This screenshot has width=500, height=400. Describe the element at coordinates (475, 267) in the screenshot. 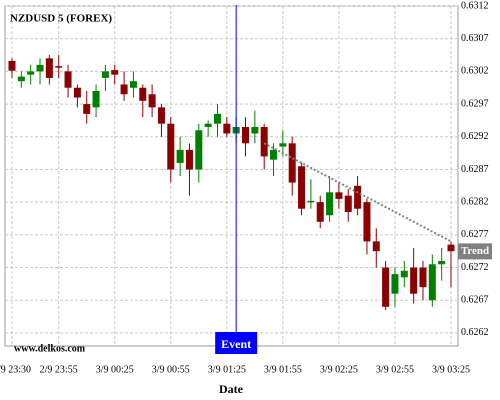

I see `y-tick-label: 0.6272` at that location.